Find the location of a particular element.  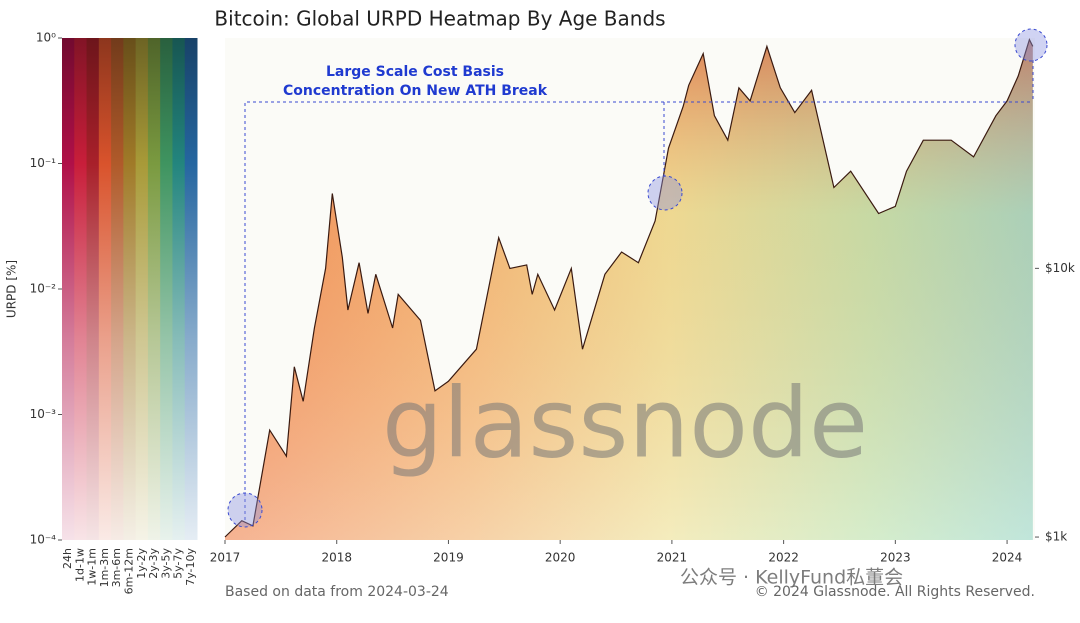

colorbar-tick-label: 10⁻³ is located at coordinates (43, 414).